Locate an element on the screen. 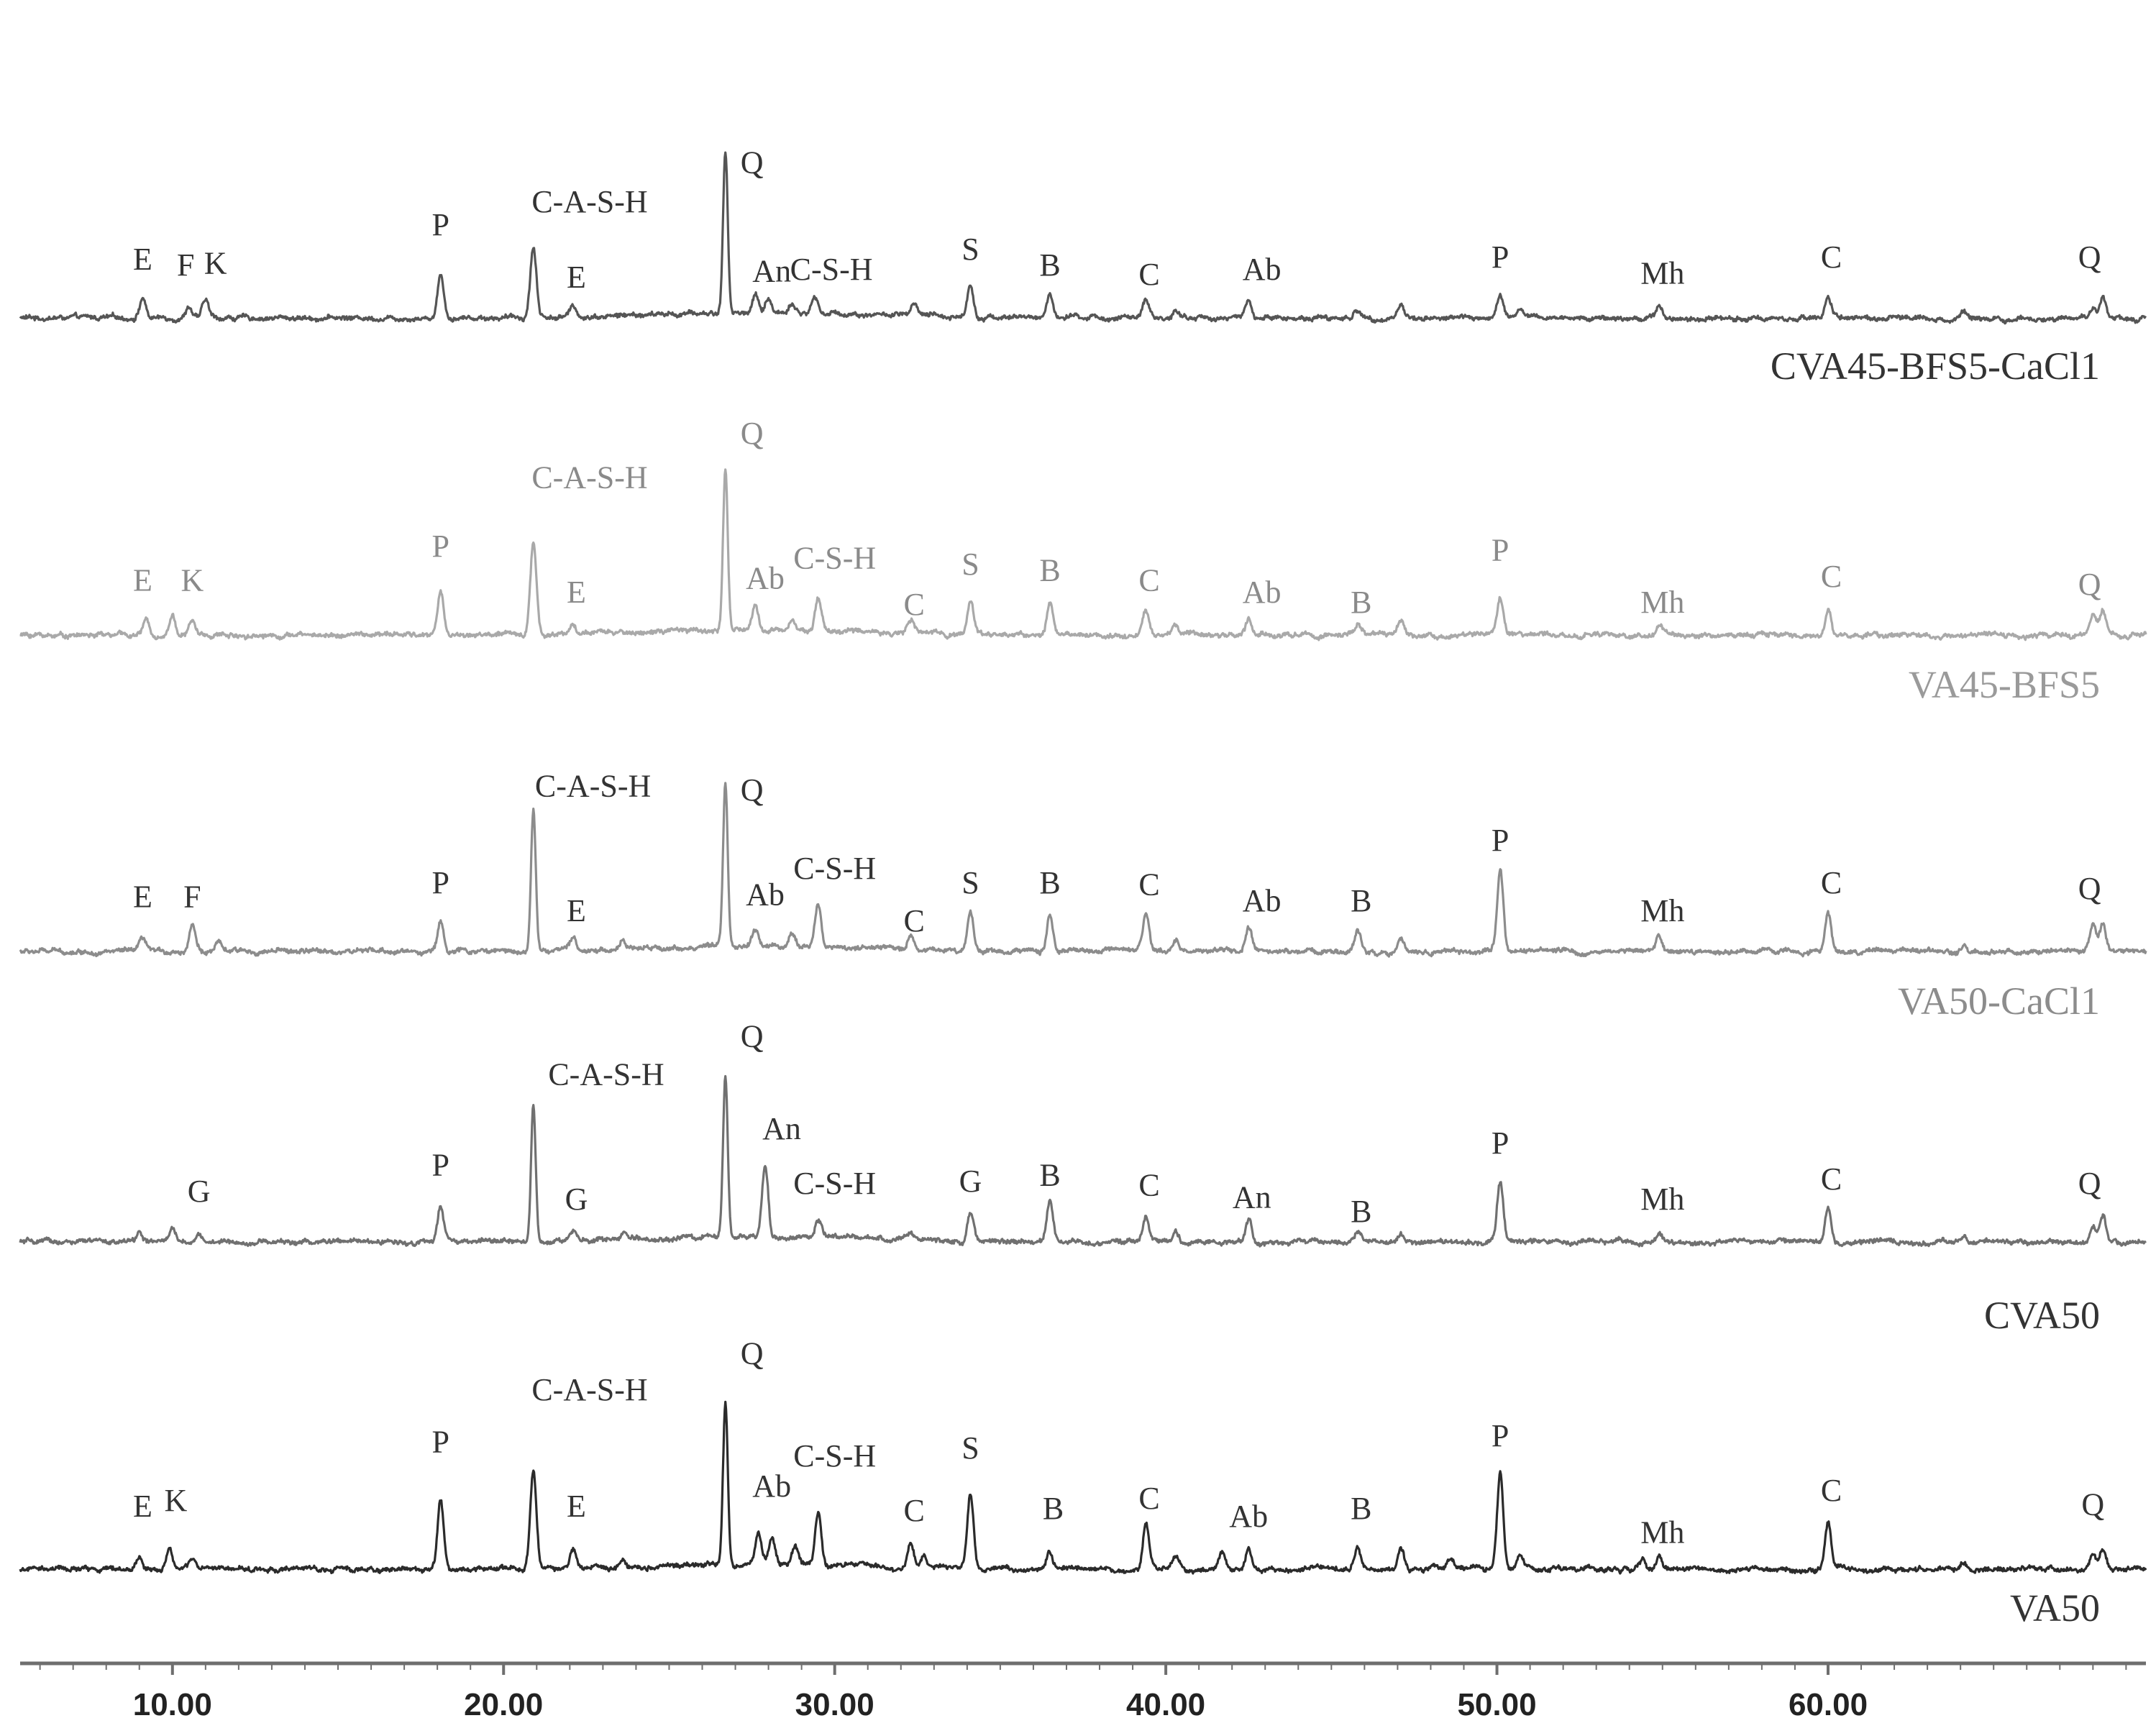  x-tick-label: 40.00 is located at coordinates (1165, 1705).